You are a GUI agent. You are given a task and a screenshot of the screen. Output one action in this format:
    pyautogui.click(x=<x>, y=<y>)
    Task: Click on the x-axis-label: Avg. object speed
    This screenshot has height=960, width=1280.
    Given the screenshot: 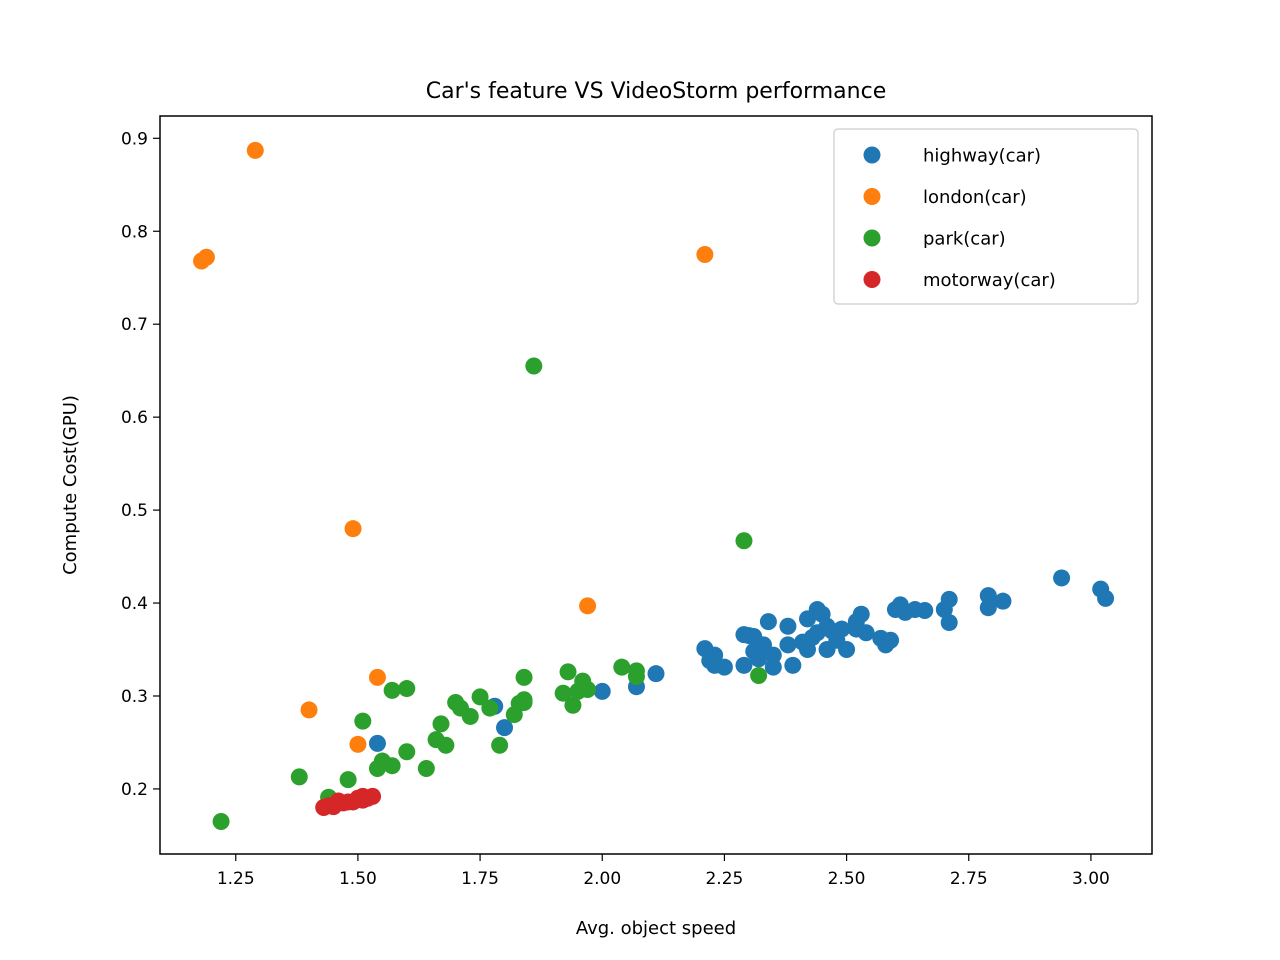 What is the action you would take?
    pyautogui.click(x=656, y=928)
    